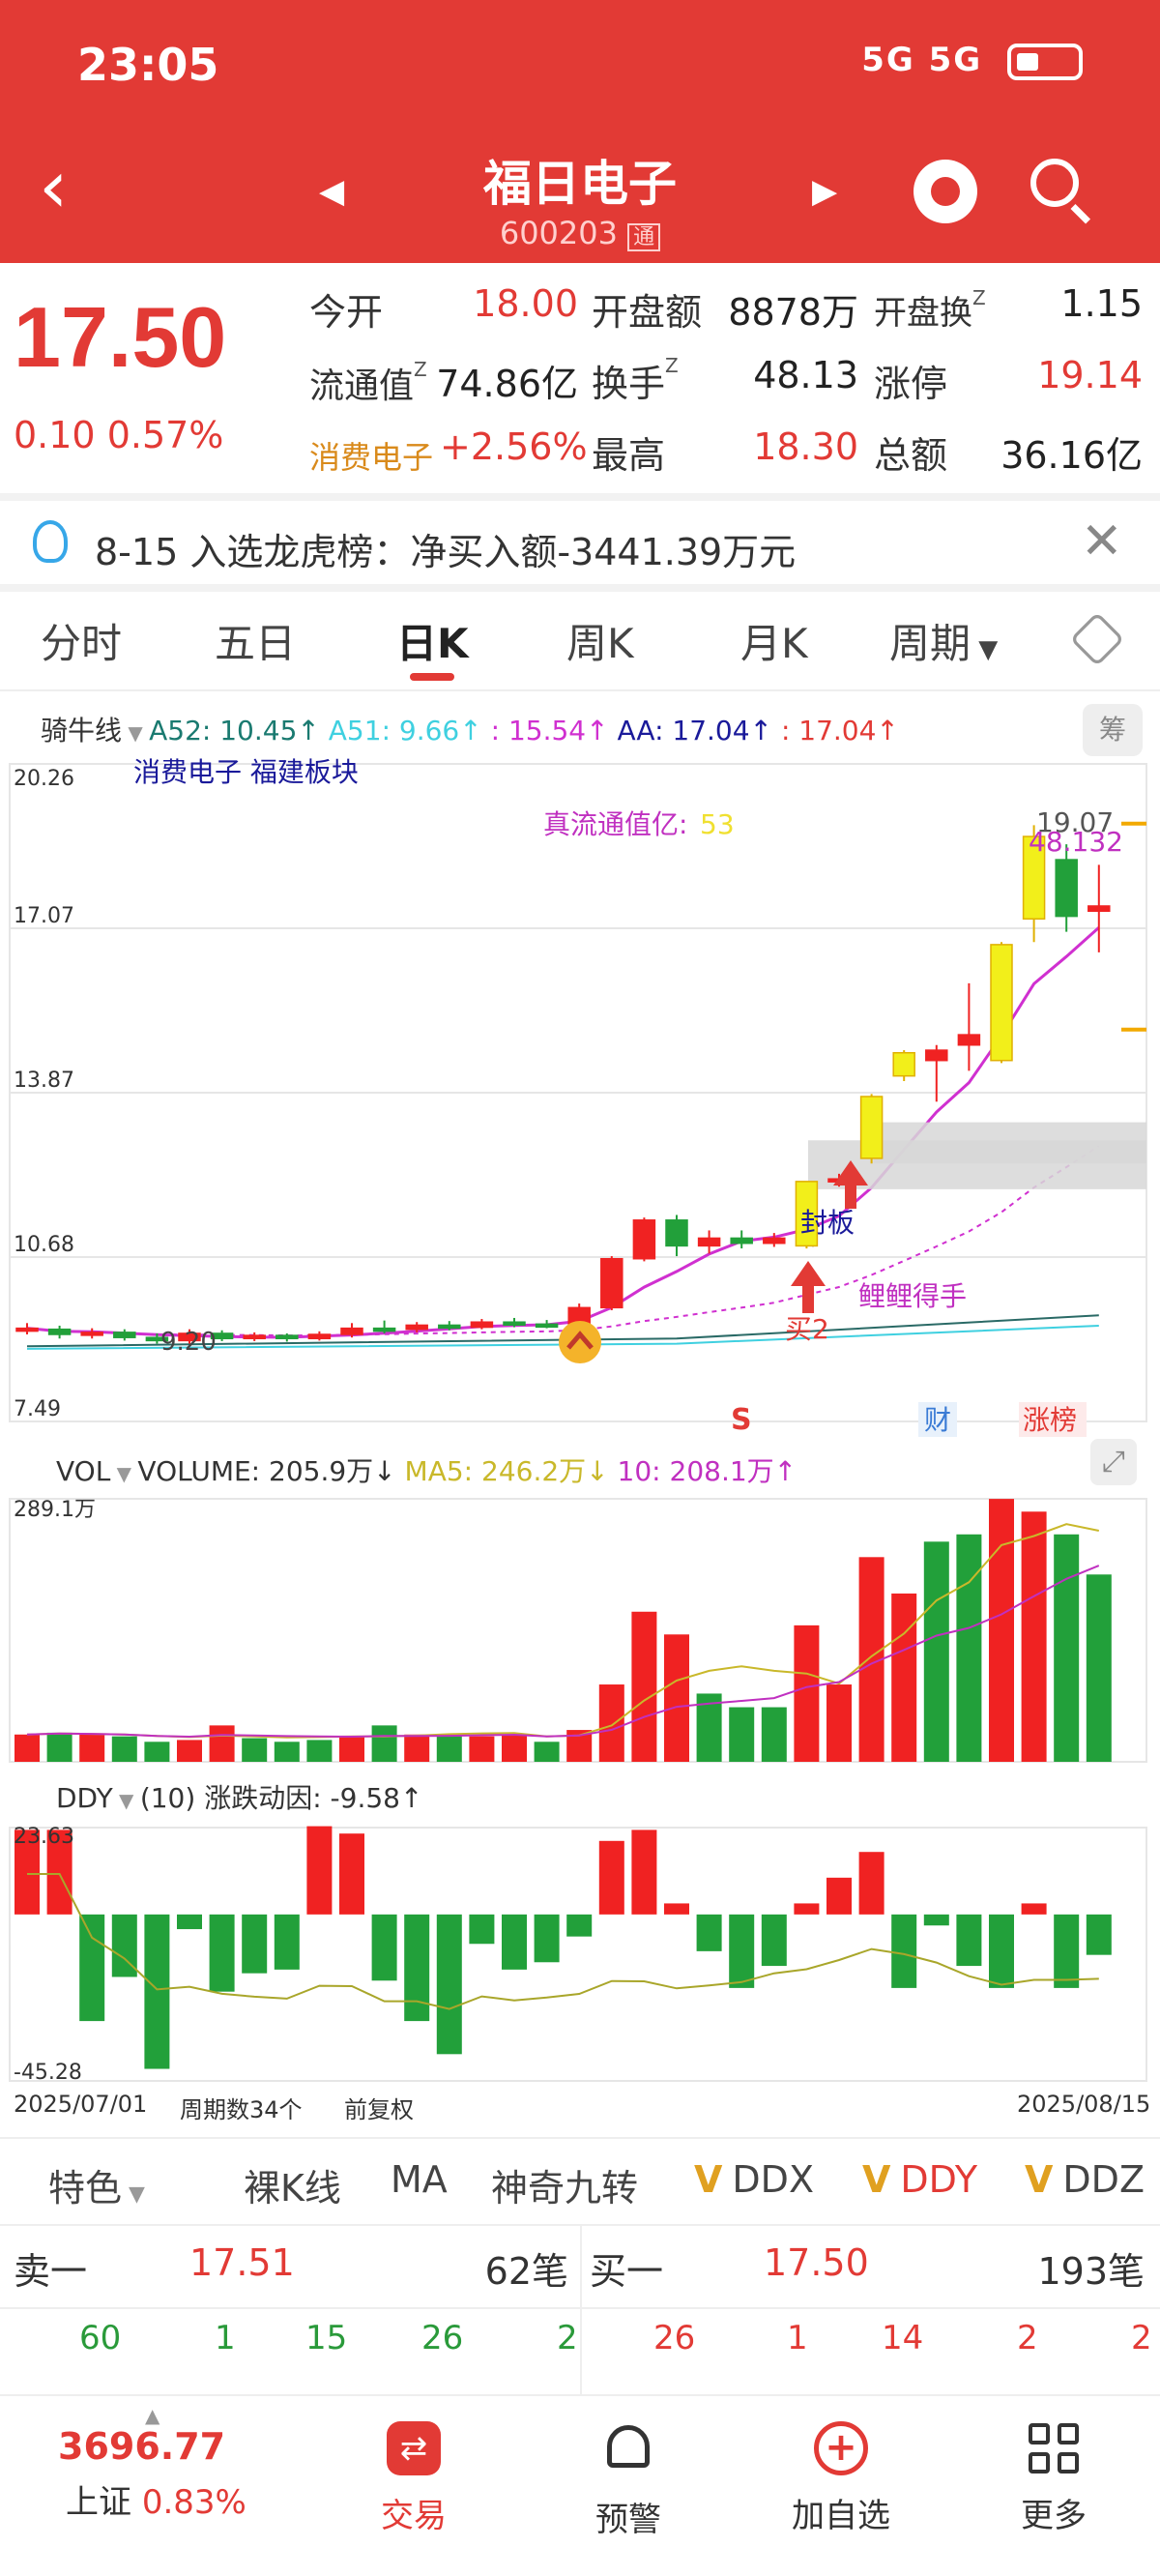  What do you see at coordinates (1084, 2104) in the screenshot?
I see `chart-end-date: 2025/08/15` at bounding box center [1084, 2104].